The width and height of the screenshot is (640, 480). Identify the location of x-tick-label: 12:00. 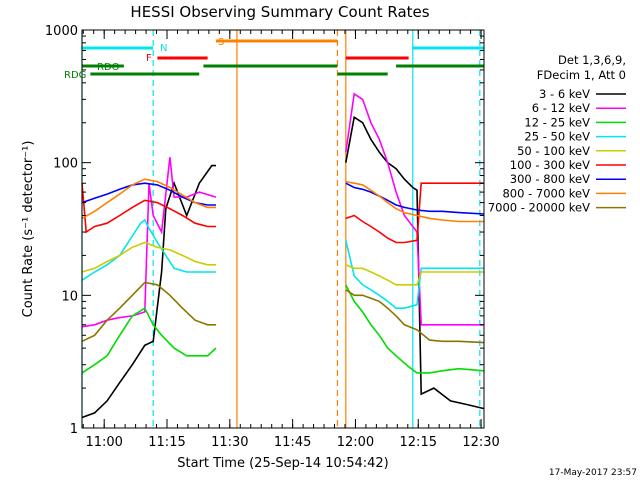
(355, 442).